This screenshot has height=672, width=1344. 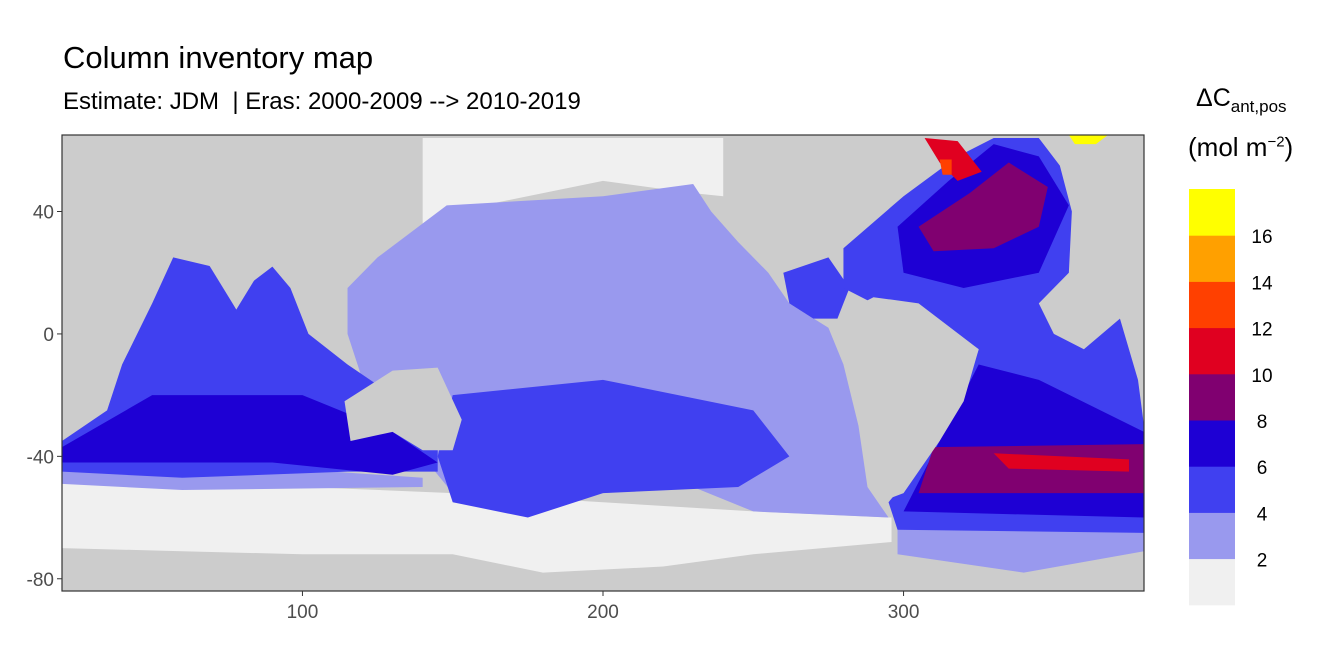 I want to click on region-australia, so click(x=403, y=409).